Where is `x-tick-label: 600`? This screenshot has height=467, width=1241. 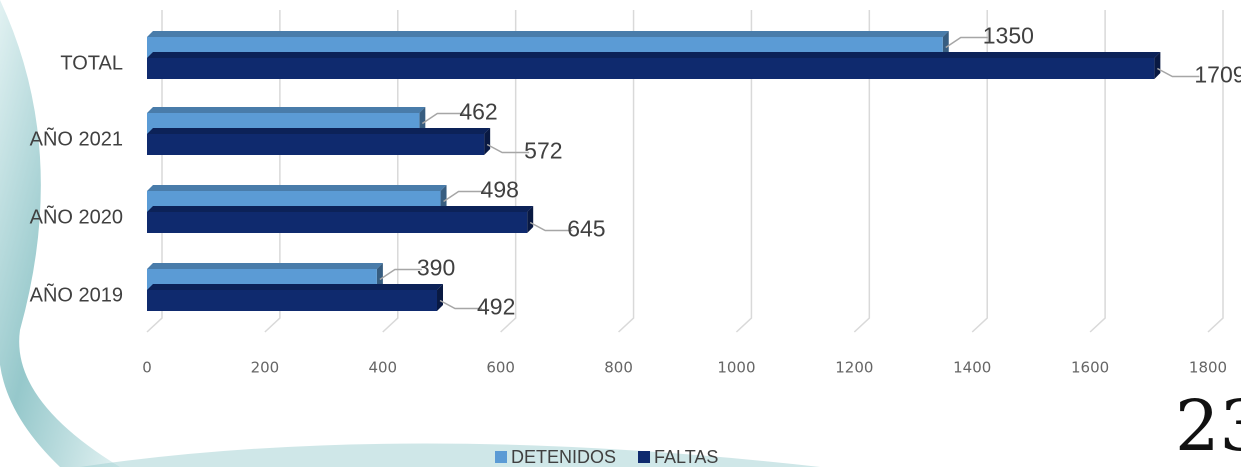 x-tick-label: 600 is located at coordinates (500, 368).